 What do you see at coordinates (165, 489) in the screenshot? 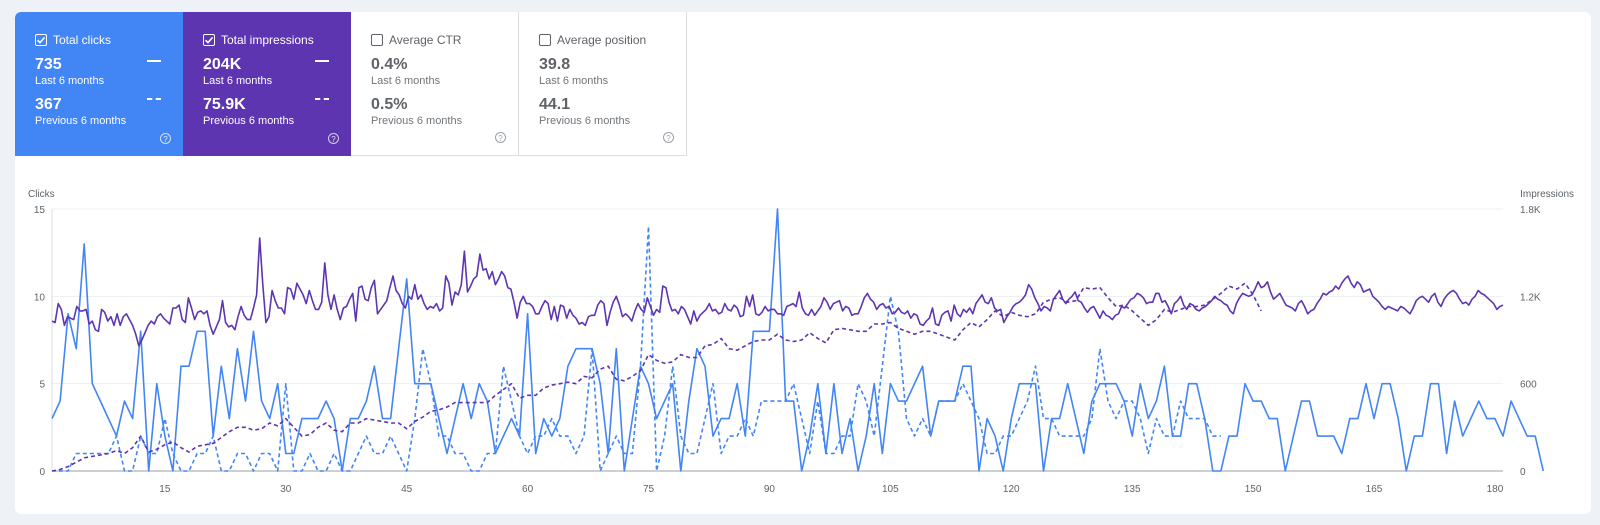
I see `x-tick-label: 15` at bounding box center [165, 489].